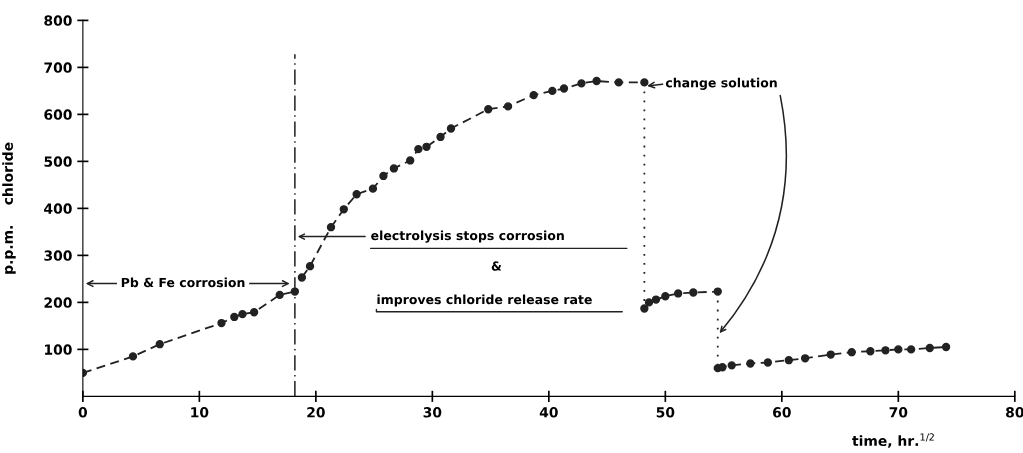  Describe the element at coordinates (484, 300) in the screenshot. I see `annotation: improves chloride release rate` at that location.